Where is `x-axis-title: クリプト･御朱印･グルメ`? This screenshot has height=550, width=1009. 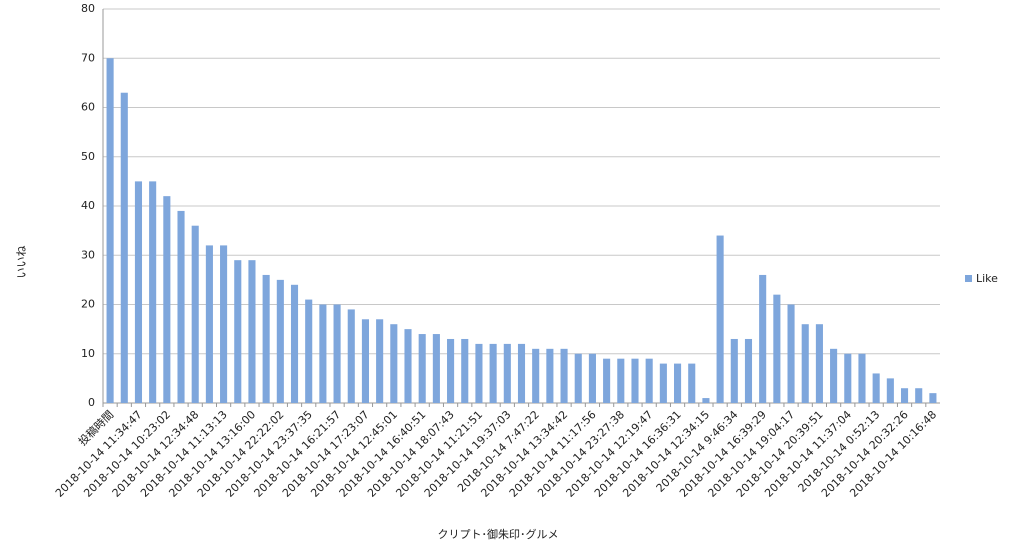 x-axis-title: クリプト･御朱印･グルメ is located at coordinates (498, 534).